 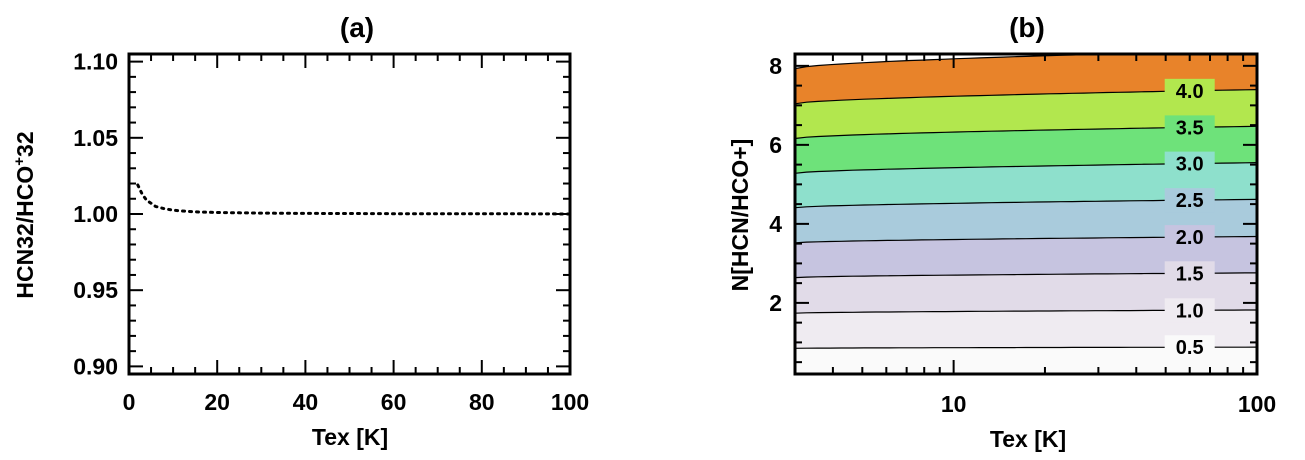 I want to click on panel-a-title: (a), so click(x=357, y=27).